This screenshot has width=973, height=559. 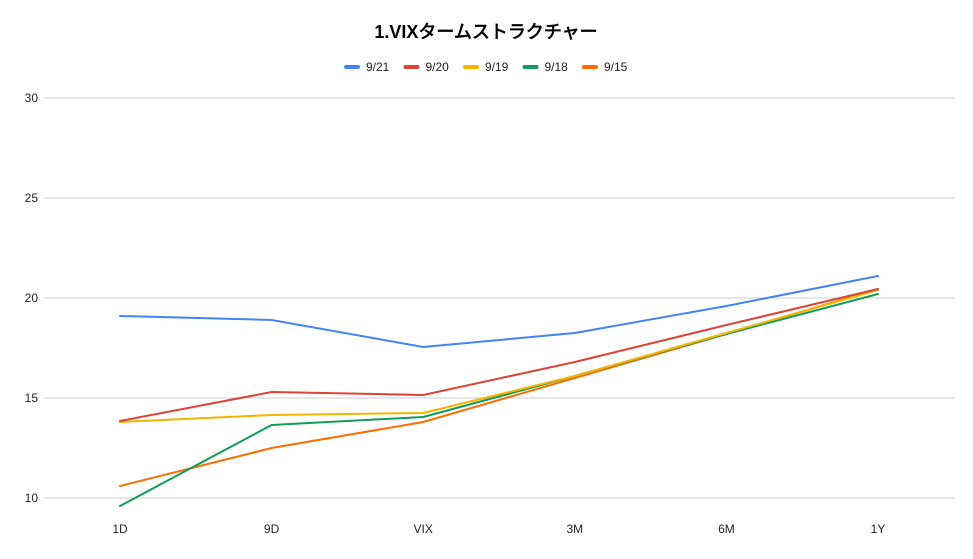 What do you see at coordinates (423, 529) in the screenshot?
I see `x-tick-label: VIX` at bounding box center [423, 529].